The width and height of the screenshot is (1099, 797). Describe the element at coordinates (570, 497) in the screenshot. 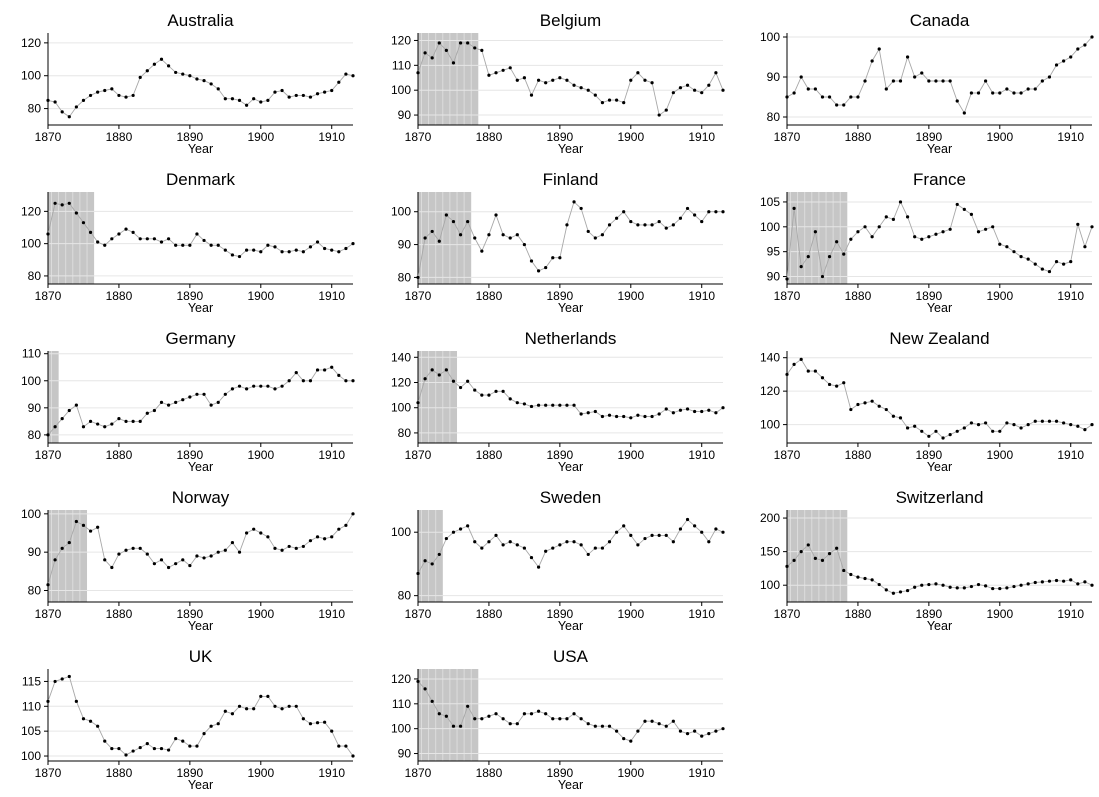

I see `panel-title-sweden: Sweden` at that location.